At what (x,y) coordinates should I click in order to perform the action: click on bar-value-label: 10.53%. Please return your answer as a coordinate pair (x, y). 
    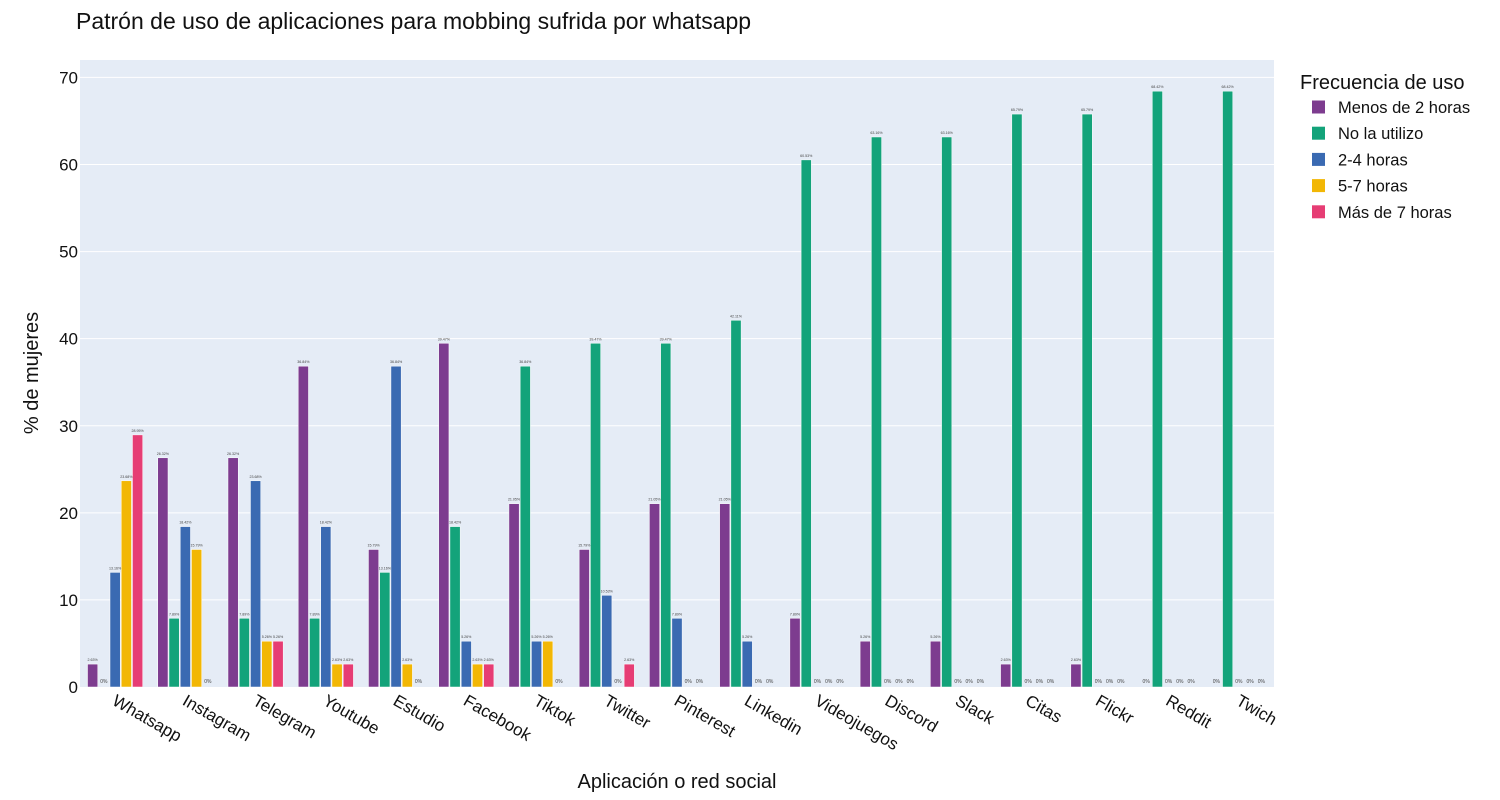
    Looking at the image, I should click on (607, 591).